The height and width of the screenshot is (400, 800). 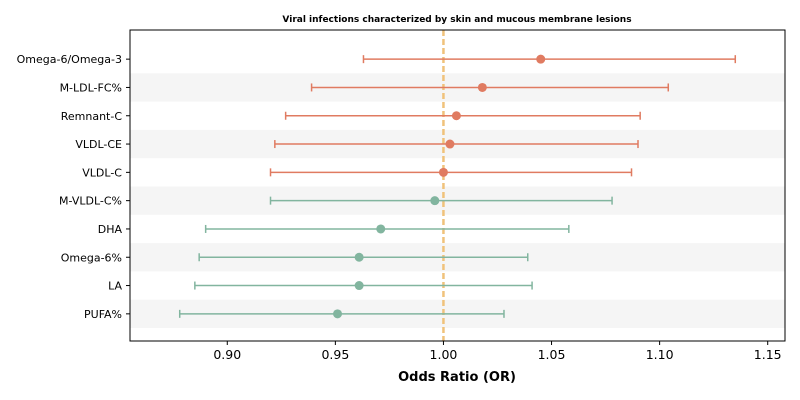 I want to click on category-label: VLDL-C, so click(x=102, y=172).